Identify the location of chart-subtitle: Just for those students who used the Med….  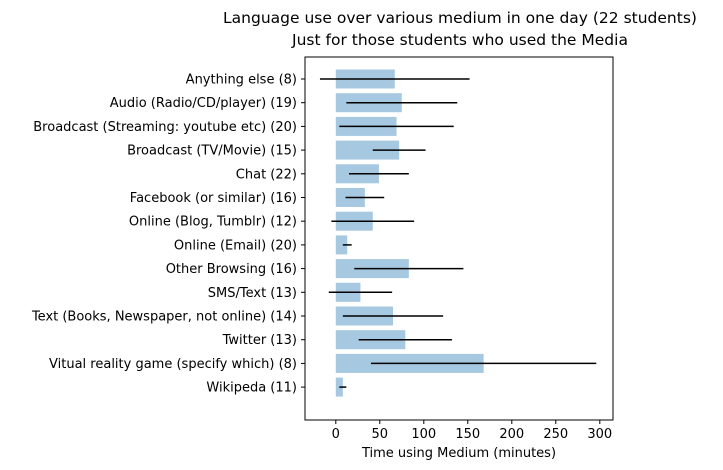
(459, 40).